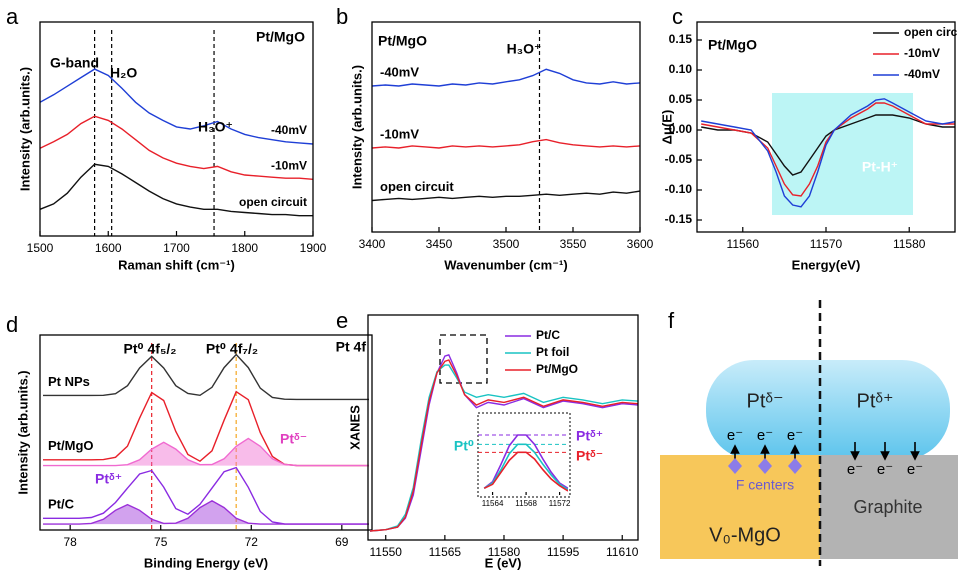 Image resolution: width=958 pixels, height=574 pixels. I want to click on label: Ptᵟ⁺, so click(874, 401).